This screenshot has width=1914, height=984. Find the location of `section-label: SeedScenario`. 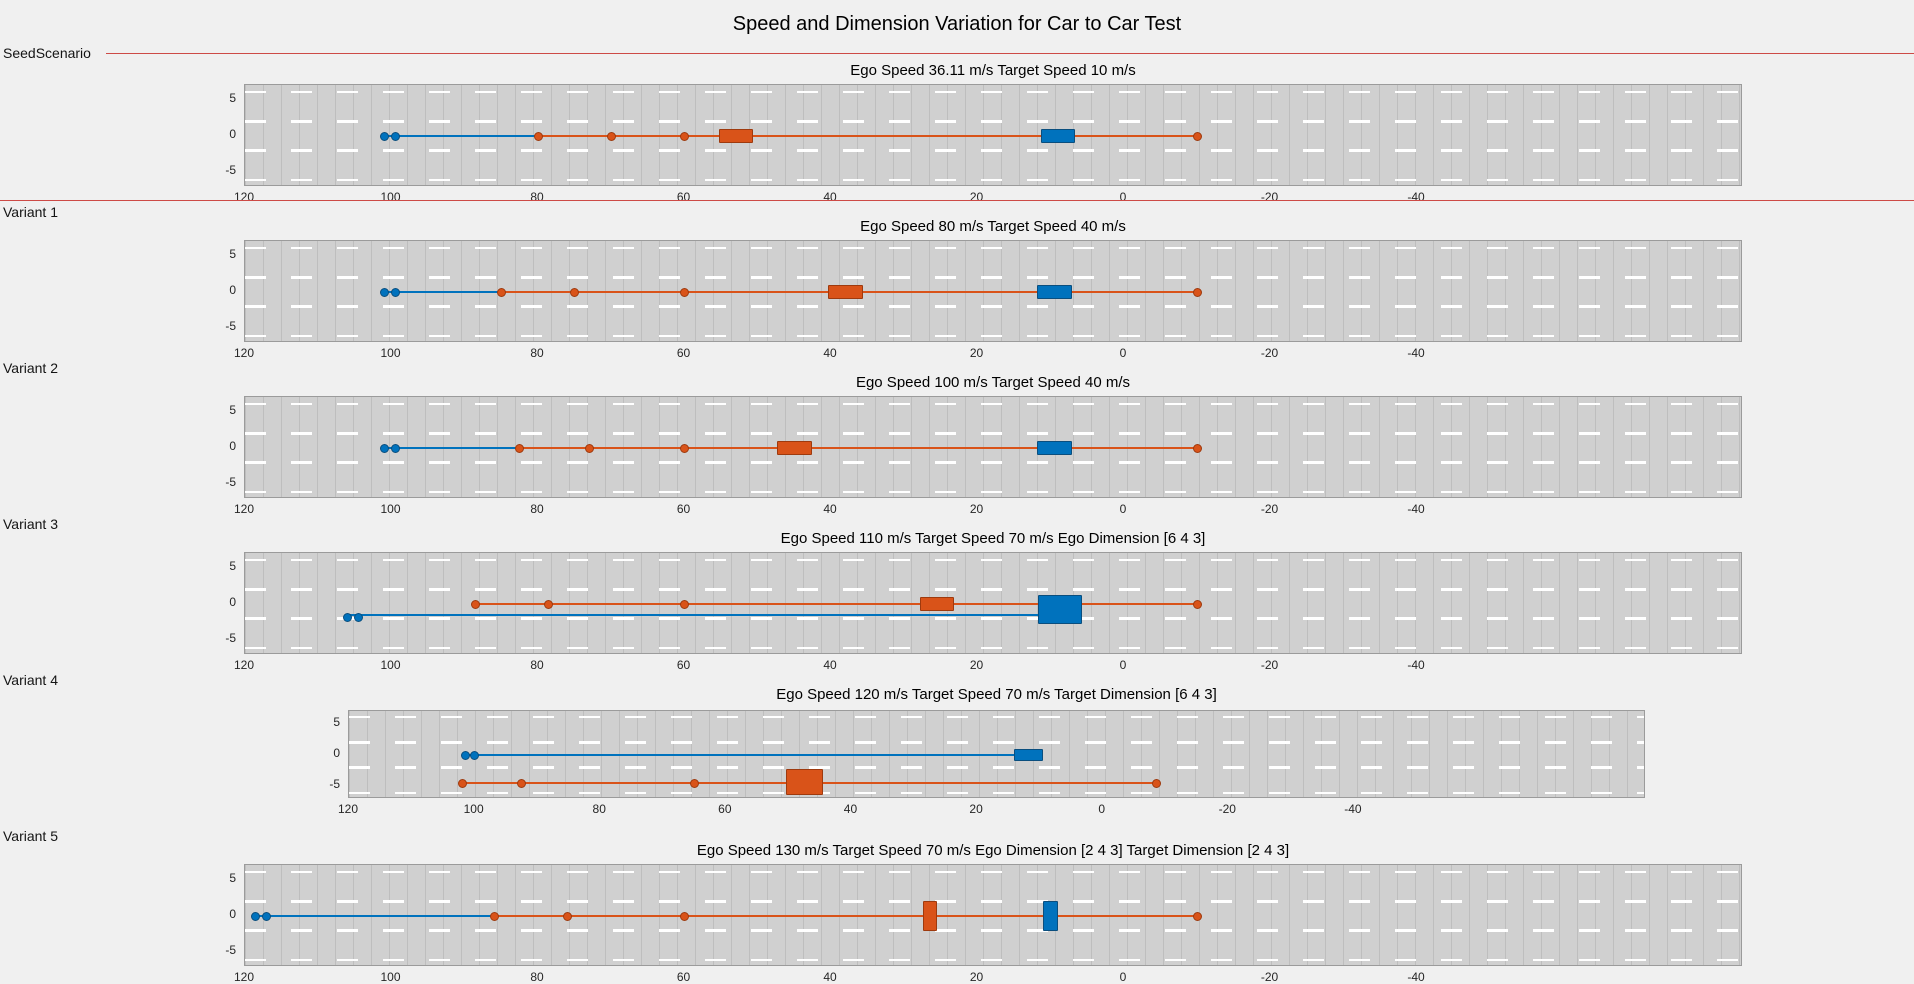

section-label: SeedScenario is located at coordinates (47, 53).